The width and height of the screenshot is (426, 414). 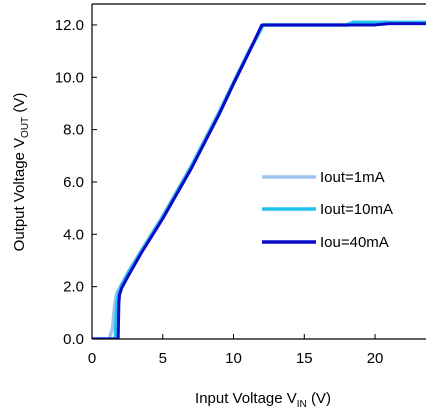 I want to click on x-tick-label: 20, so click(x=375, y=358).